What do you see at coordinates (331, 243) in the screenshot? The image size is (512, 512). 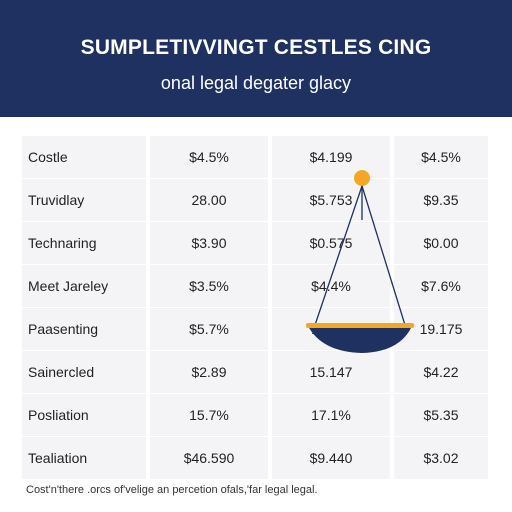 I see `cell-value: $0.575` at bounding box center [331, 243].